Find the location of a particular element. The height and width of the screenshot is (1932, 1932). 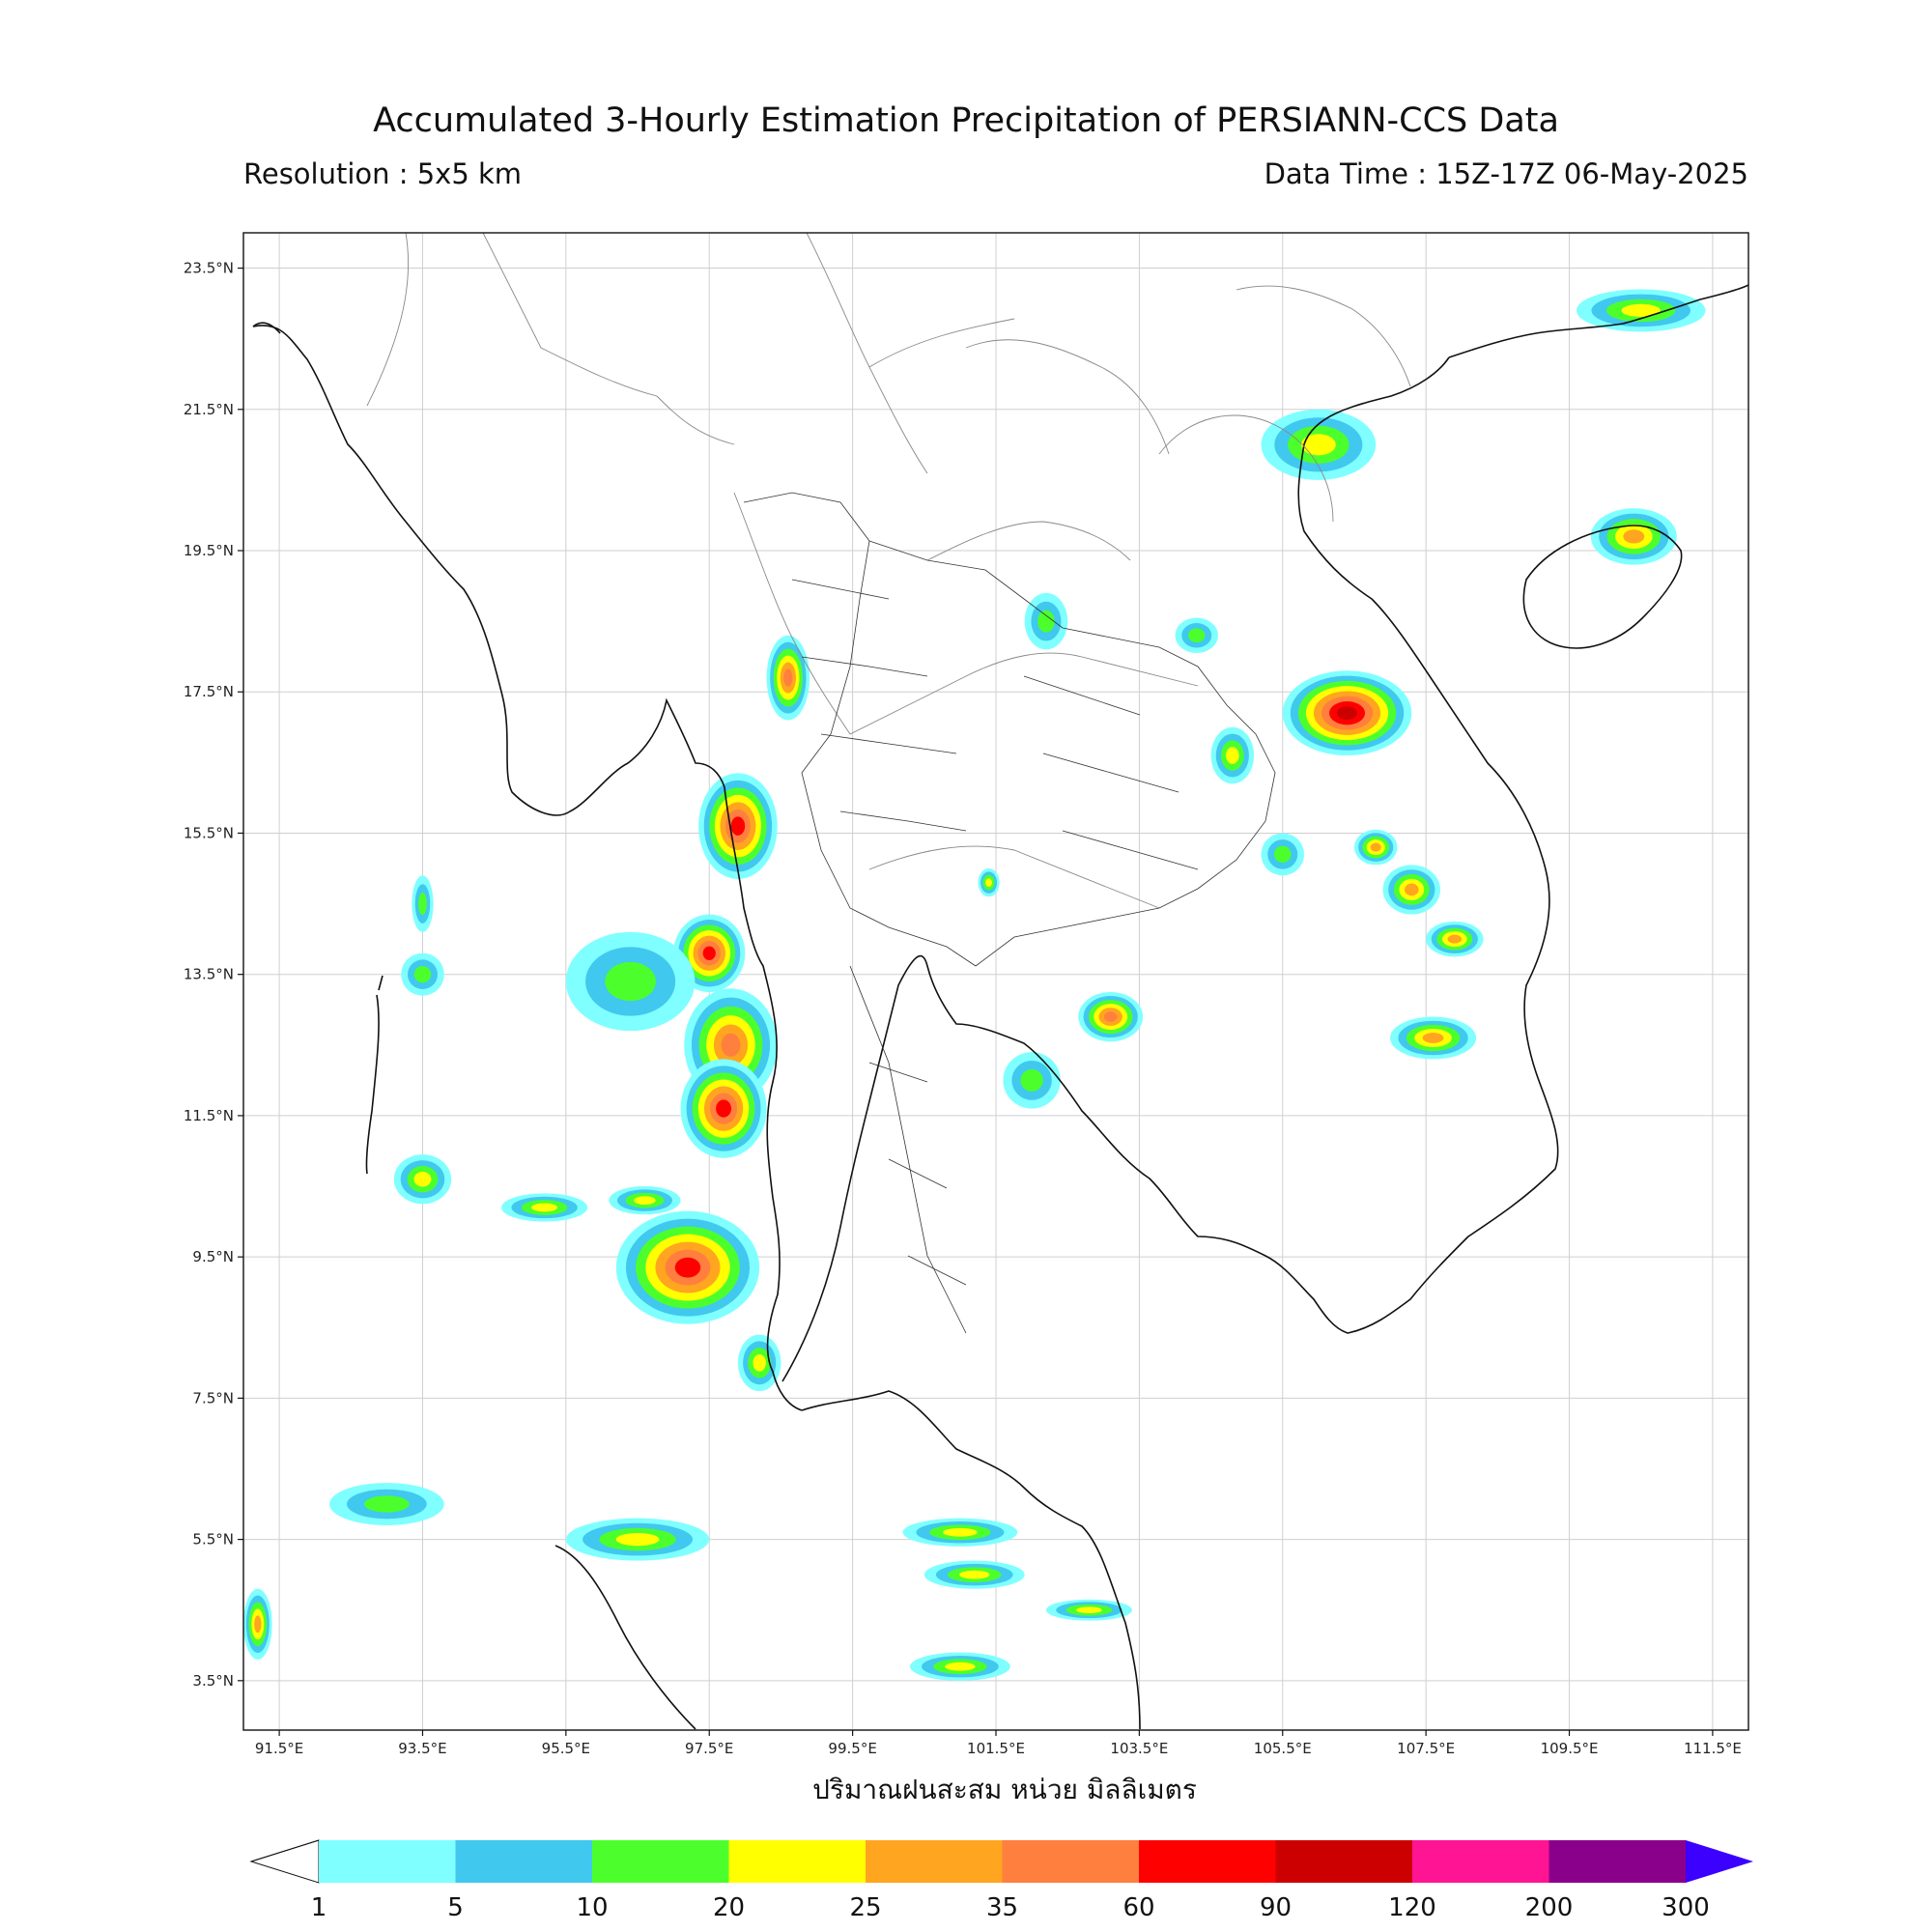

lat-tick-label: 23.5°N is located at coordinates (209, 268).